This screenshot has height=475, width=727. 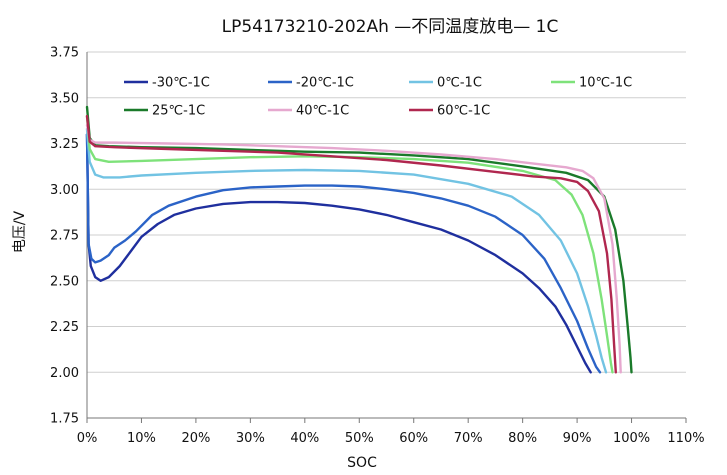 I want to click on y-tick-label: 2.75, so click(x=64, y=236).